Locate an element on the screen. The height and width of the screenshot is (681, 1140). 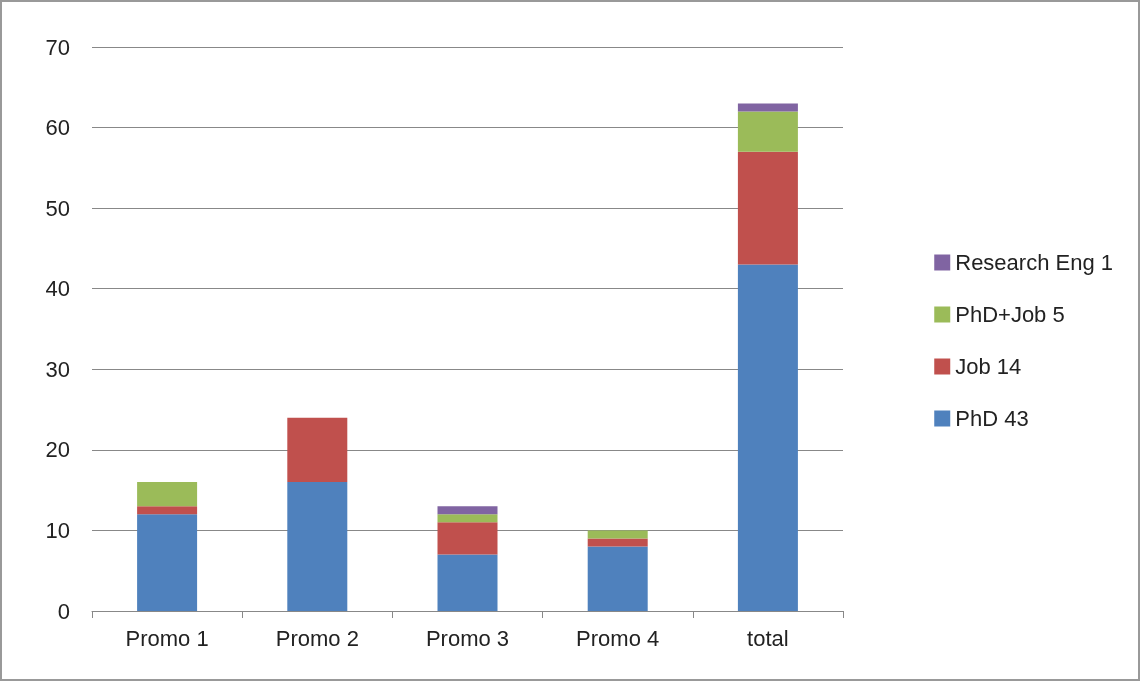
y-tick-label: 40 is located at coordinates (57, 289).